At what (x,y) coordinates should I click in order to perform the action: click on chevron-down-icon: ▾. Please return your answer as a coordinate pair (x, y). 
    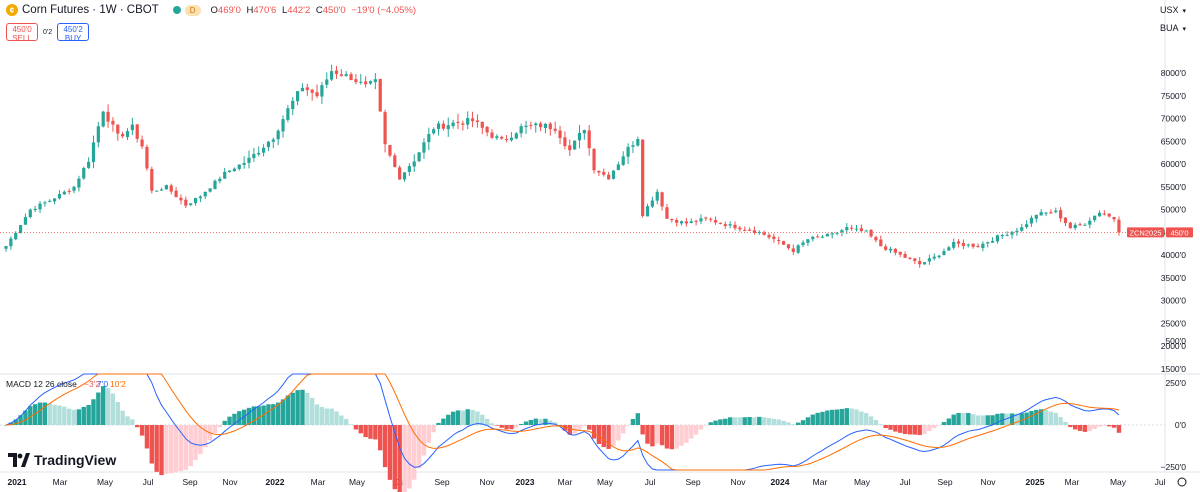
    Looking at the image, I should click on (1184, 11).